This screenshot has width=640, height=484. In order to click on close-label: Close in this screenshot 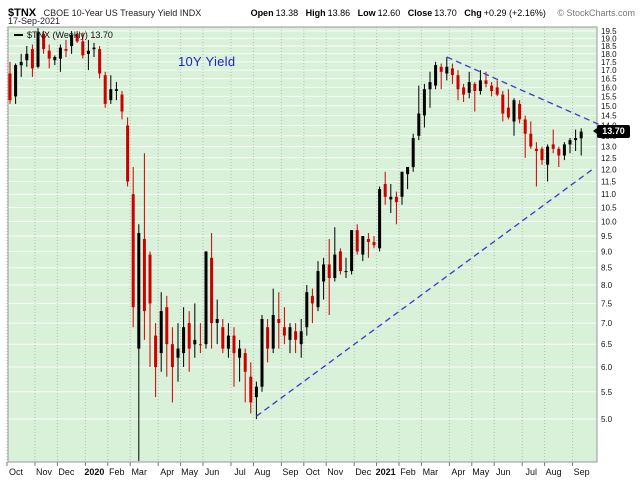, I will do `click(420, 13)`.